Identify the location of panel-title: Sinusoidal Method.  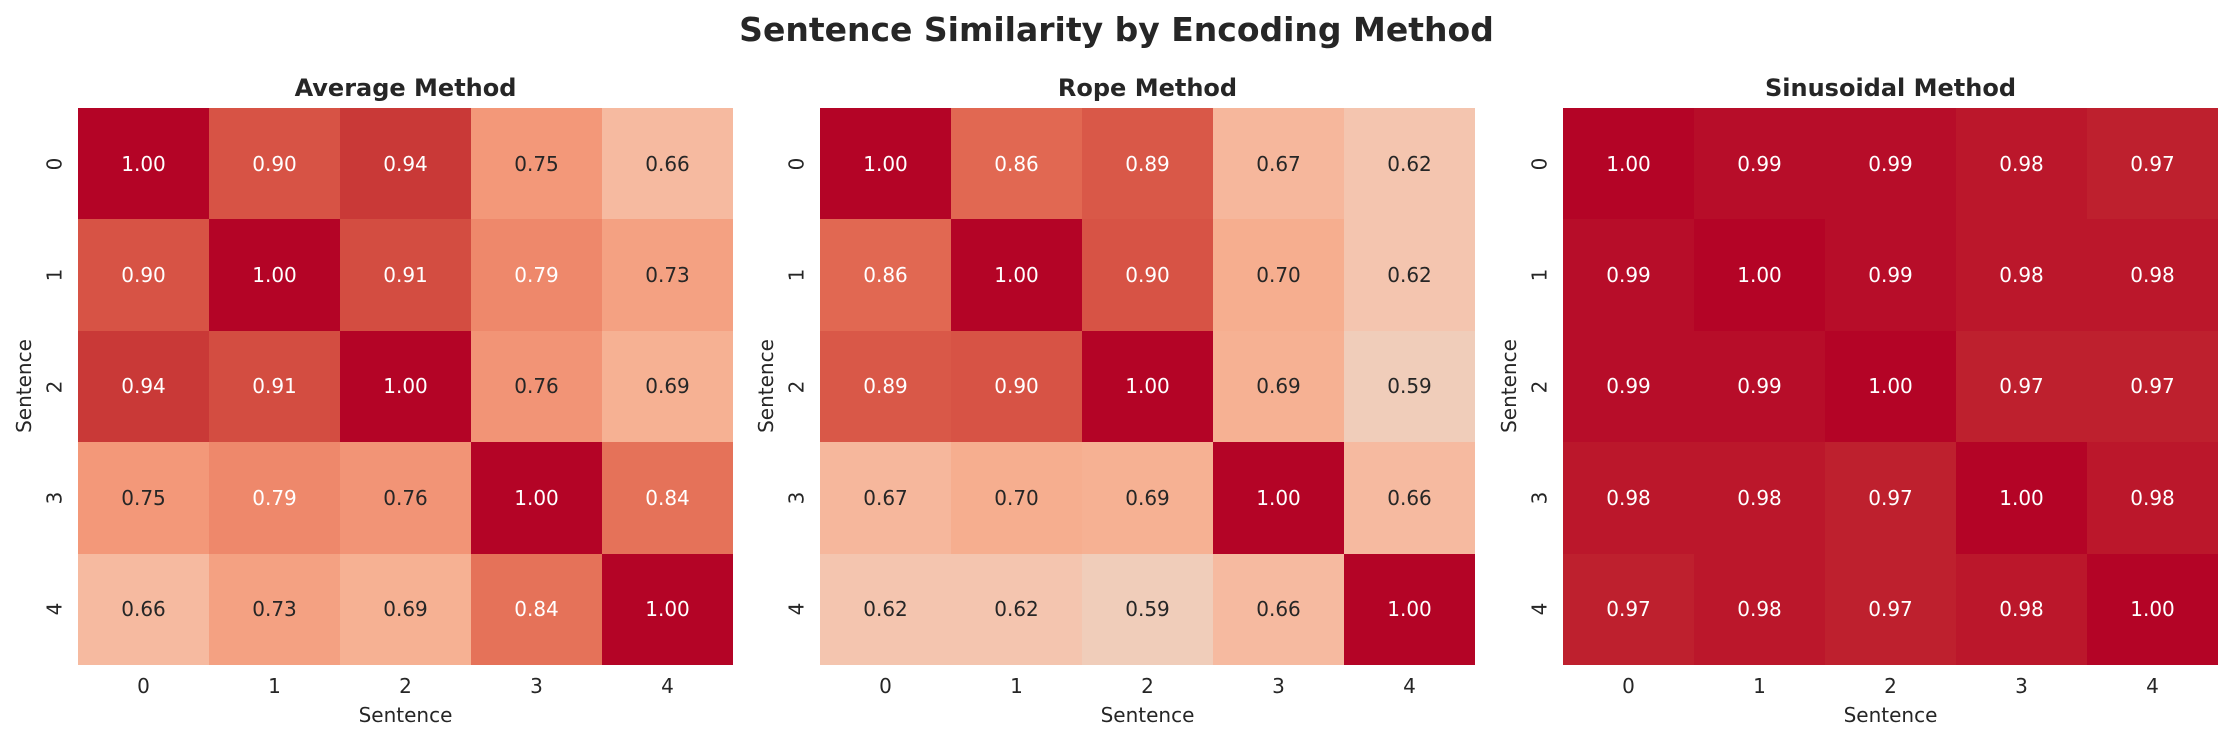
(1890, 88).